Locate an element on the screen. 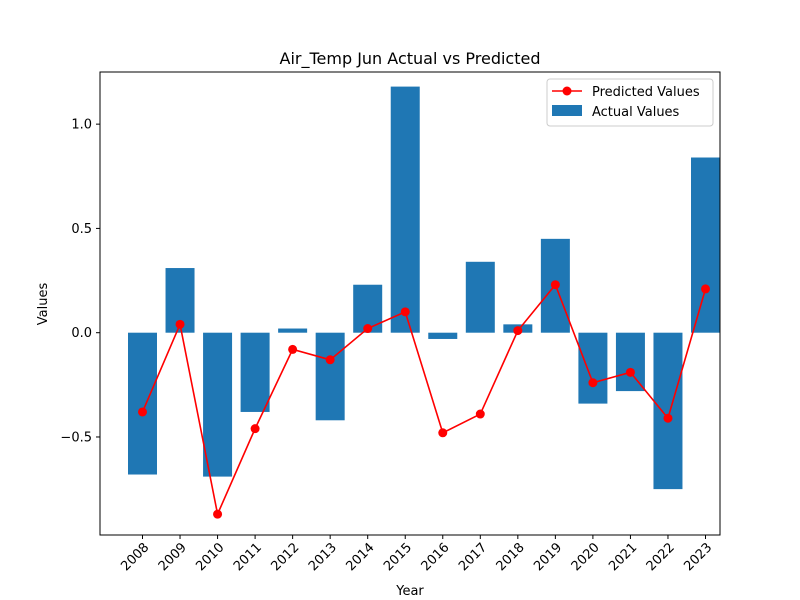  y-tick-label: 0.0 is located at coordinates (81, 333).